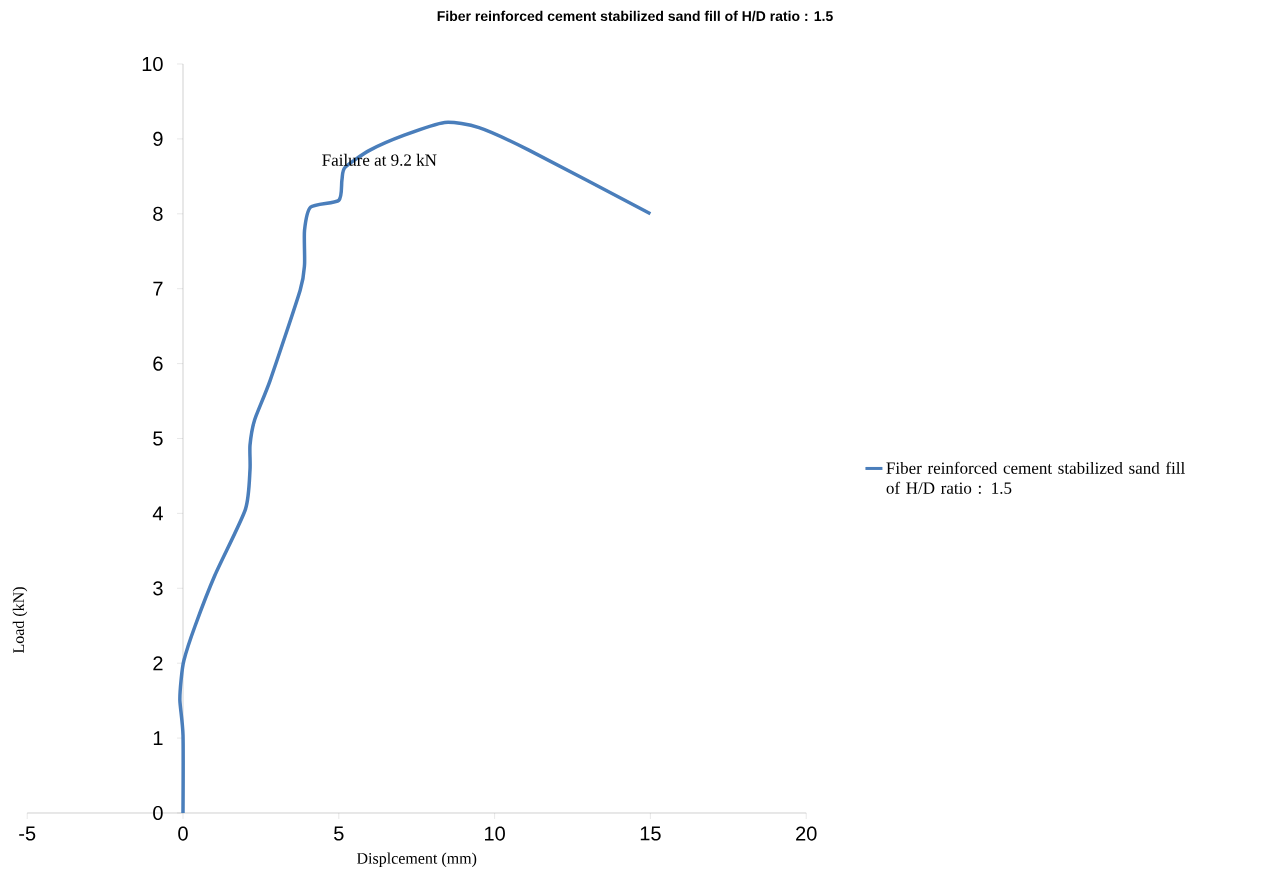 This screenshot has height=870, width=1271. What do you see at coordinates (1035, 477) in the screenshot?
I see `legend-label: Fiber reinforced cement stabilized sand fill of H/D ratio : 1.5` at bounding box center [1035, 477].